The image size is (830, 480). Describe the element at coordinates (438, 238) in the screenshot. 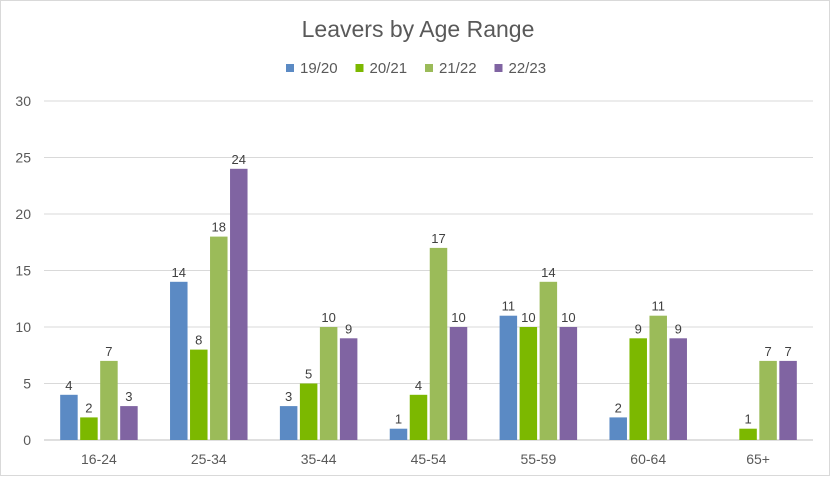

I see `data-label: 17` at that location.